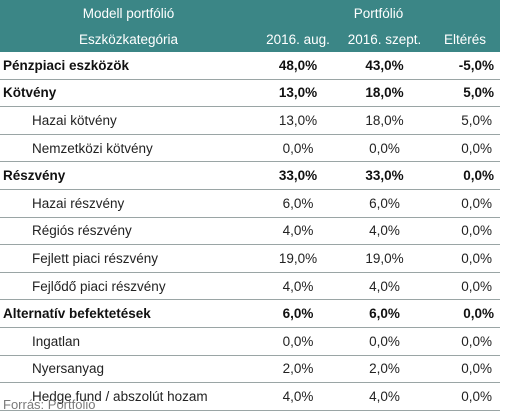 The height and width of the screenshot is (417, 507). I want to click on source-note: Forrás: Portfolio, so click(49, 404).